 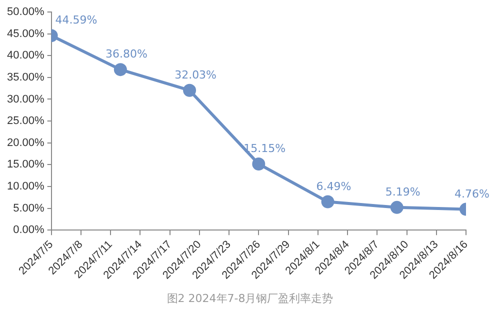 I want to click on data-label: 6.49%, so click(x=334, y=186).